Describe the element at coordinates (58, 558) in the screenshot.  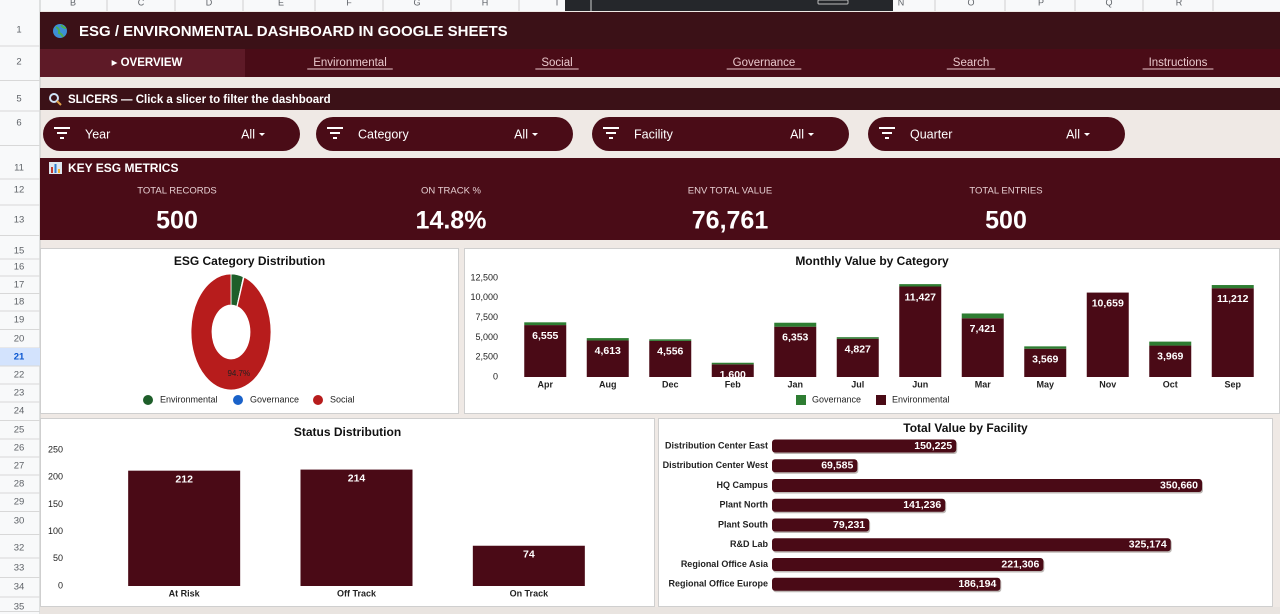
I see `y-tick-label: 50` at that location.